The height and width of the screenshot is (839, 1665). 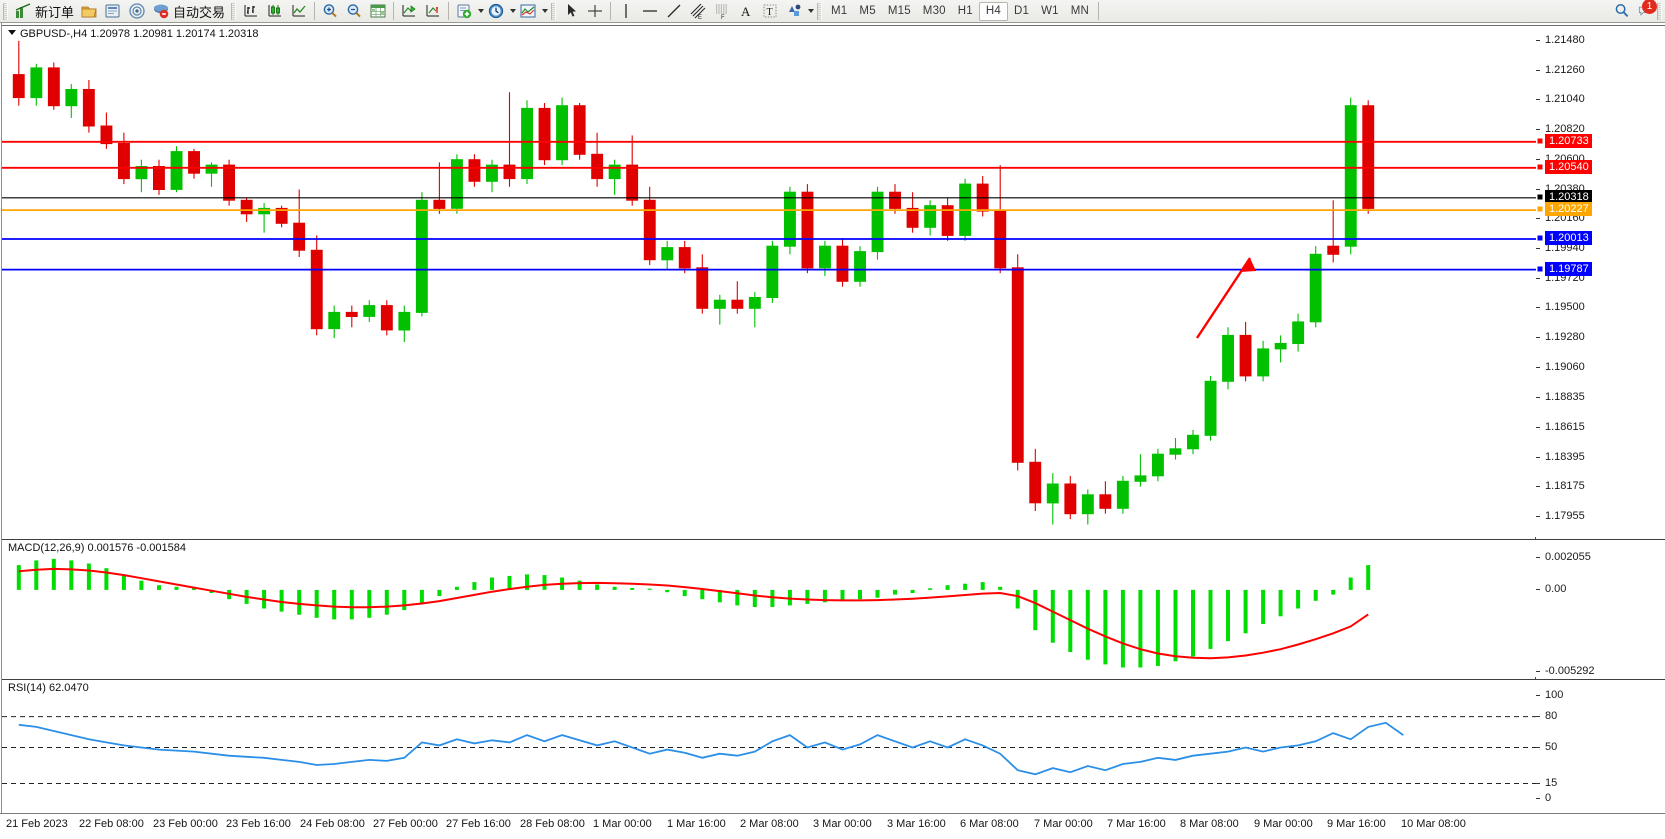 What do you see at coordinates (299, 11) in the screenshot?
I see `line-chart-button` at bounding box center [299, 11].